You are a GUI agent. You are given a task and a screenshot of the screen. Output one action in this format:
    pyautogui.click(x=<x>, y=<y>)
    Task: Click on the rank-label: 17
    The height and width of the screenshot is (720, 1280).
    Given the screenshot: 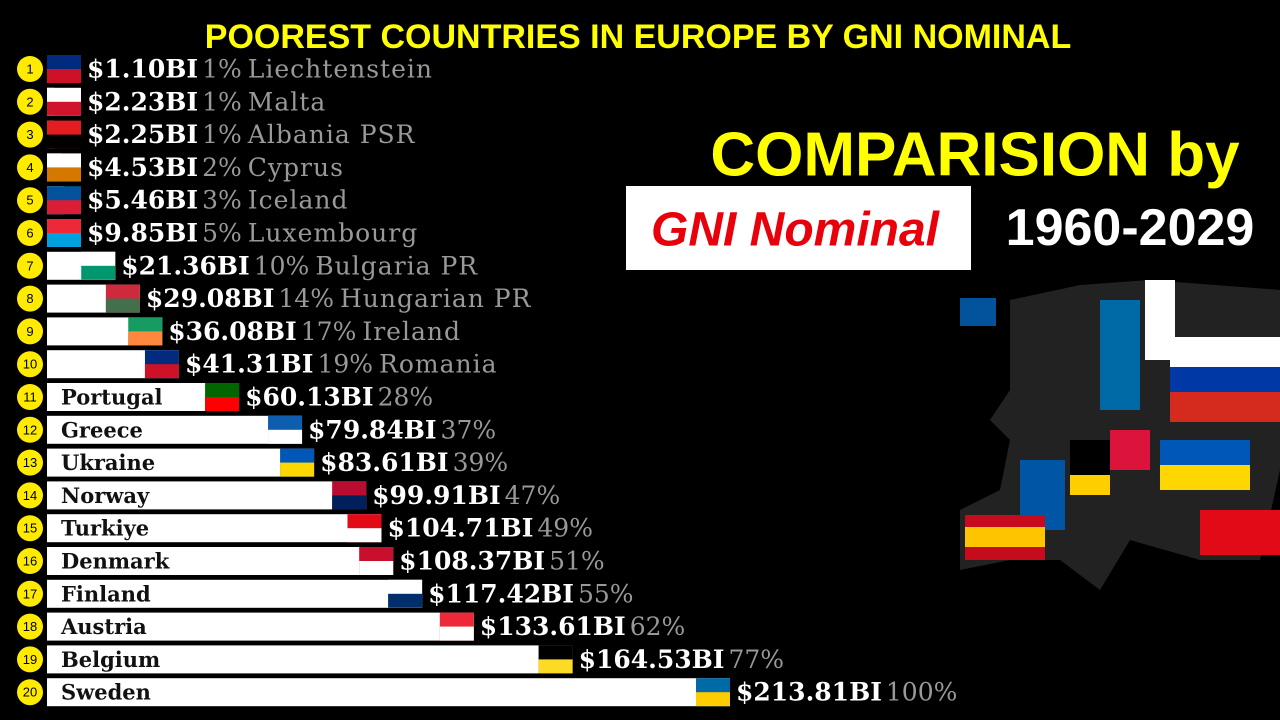 What is the action you would take?
    pyautogui.click(x=30, y=593)
    